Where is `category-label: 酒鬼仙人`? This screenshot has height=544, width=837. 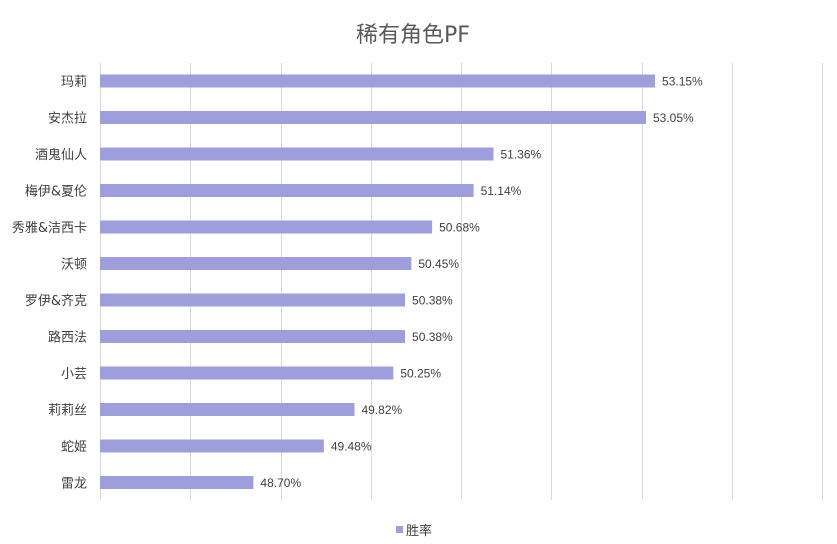
category-label: 酒鬼仙人 is located at coordinates (61, 155).